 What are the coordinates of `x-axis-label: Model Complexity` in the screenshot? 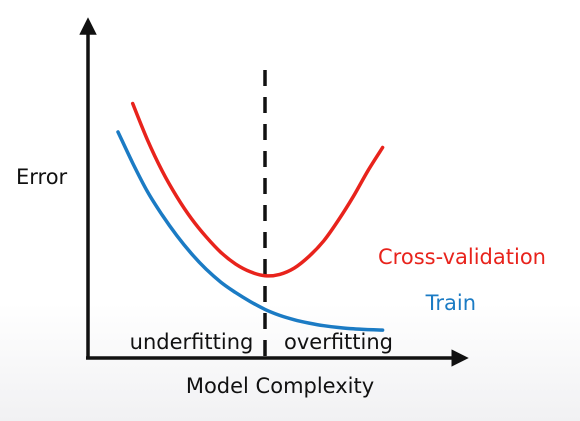 It's located at (280, 386).